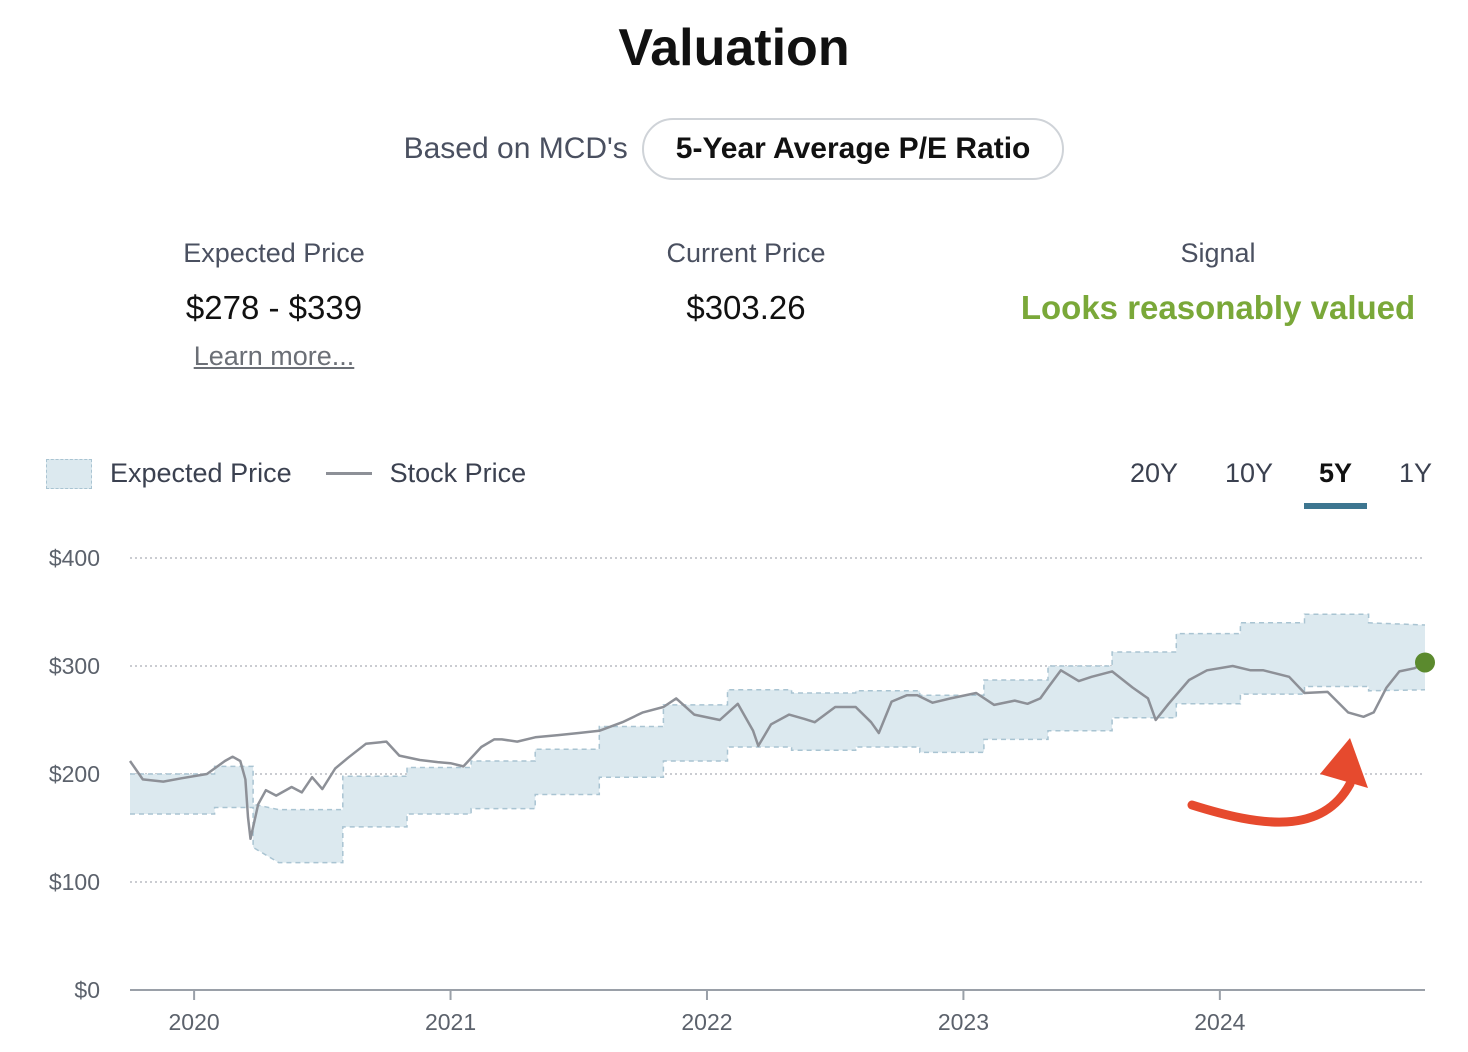 This screenshot has width=1468, height=1052. What do you see at coordinates (734, 48) in the screenshot?
I see `page-title: Valuation` at bounding box center [734, 48].